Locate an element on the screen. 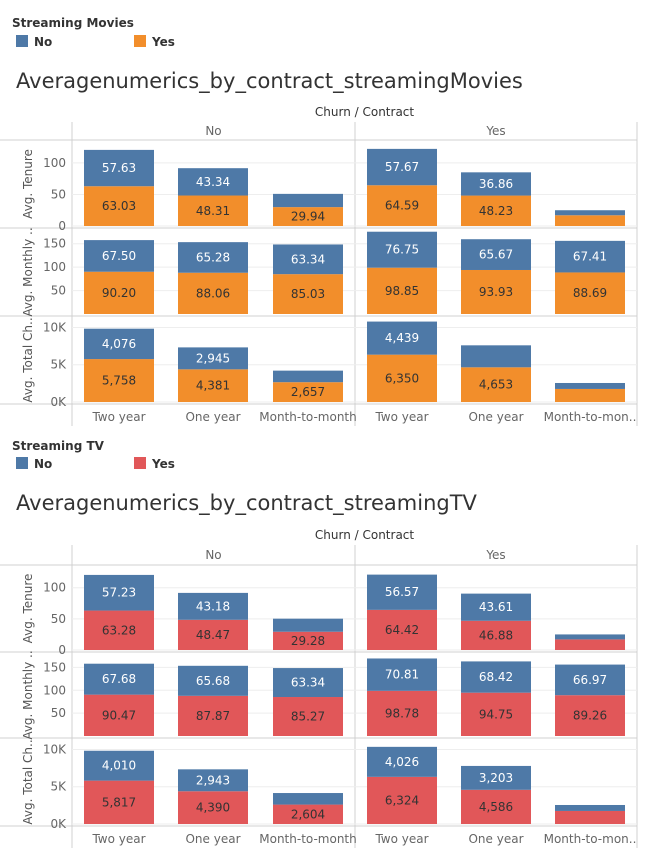 This screenshot has height=859, width=649. bar-data-label: 29.94 is located at coordinates (308, 217).